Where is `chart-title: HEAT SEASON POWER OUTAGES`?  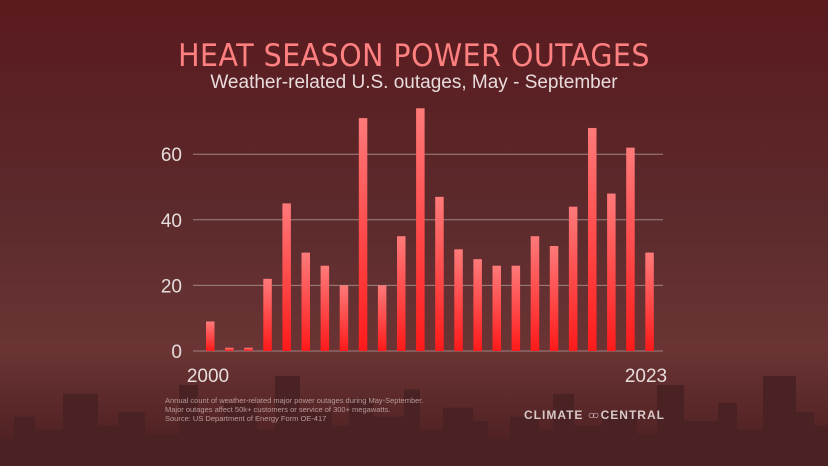
chart-title: HEAT SEASON POWER OUTAGES is located at coordinates (414, 56).